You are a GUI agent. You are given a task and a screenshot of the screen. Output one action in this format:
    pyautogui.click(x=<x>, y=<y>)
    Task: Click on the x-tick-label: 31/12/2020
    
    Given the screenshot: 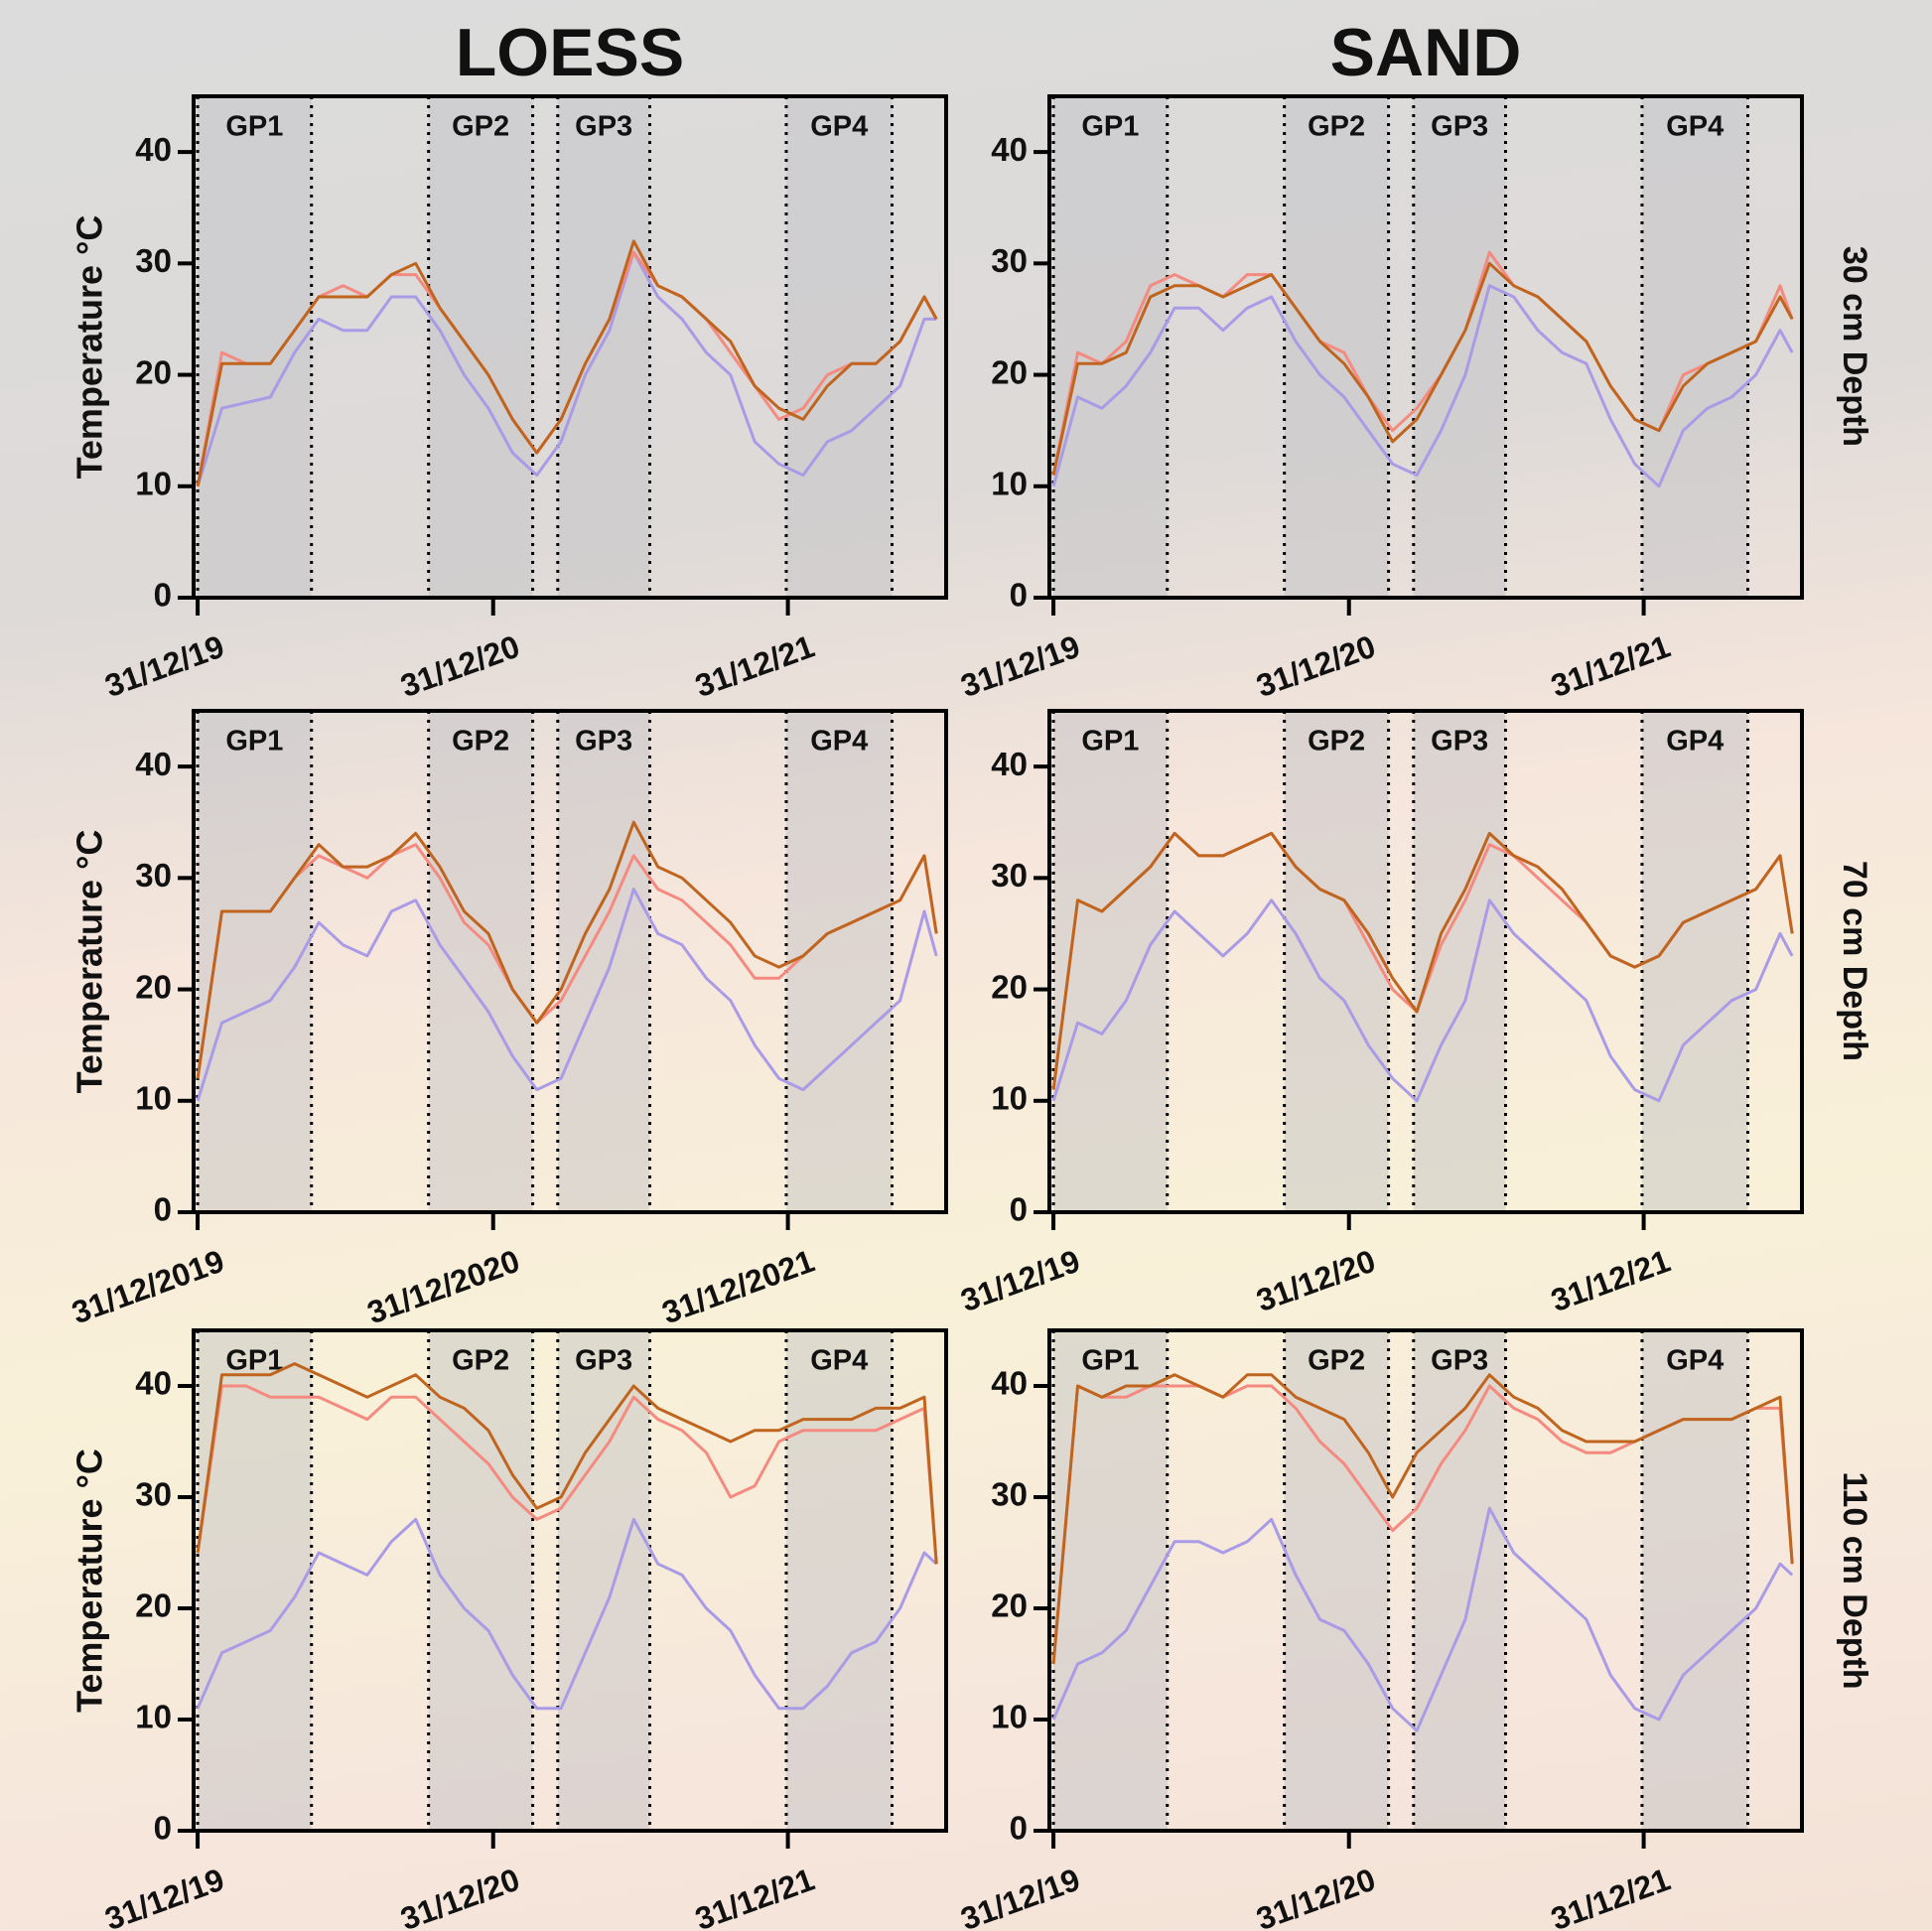 What is the action you would take?
    pyautogui.click(x=443, y=1287)
    